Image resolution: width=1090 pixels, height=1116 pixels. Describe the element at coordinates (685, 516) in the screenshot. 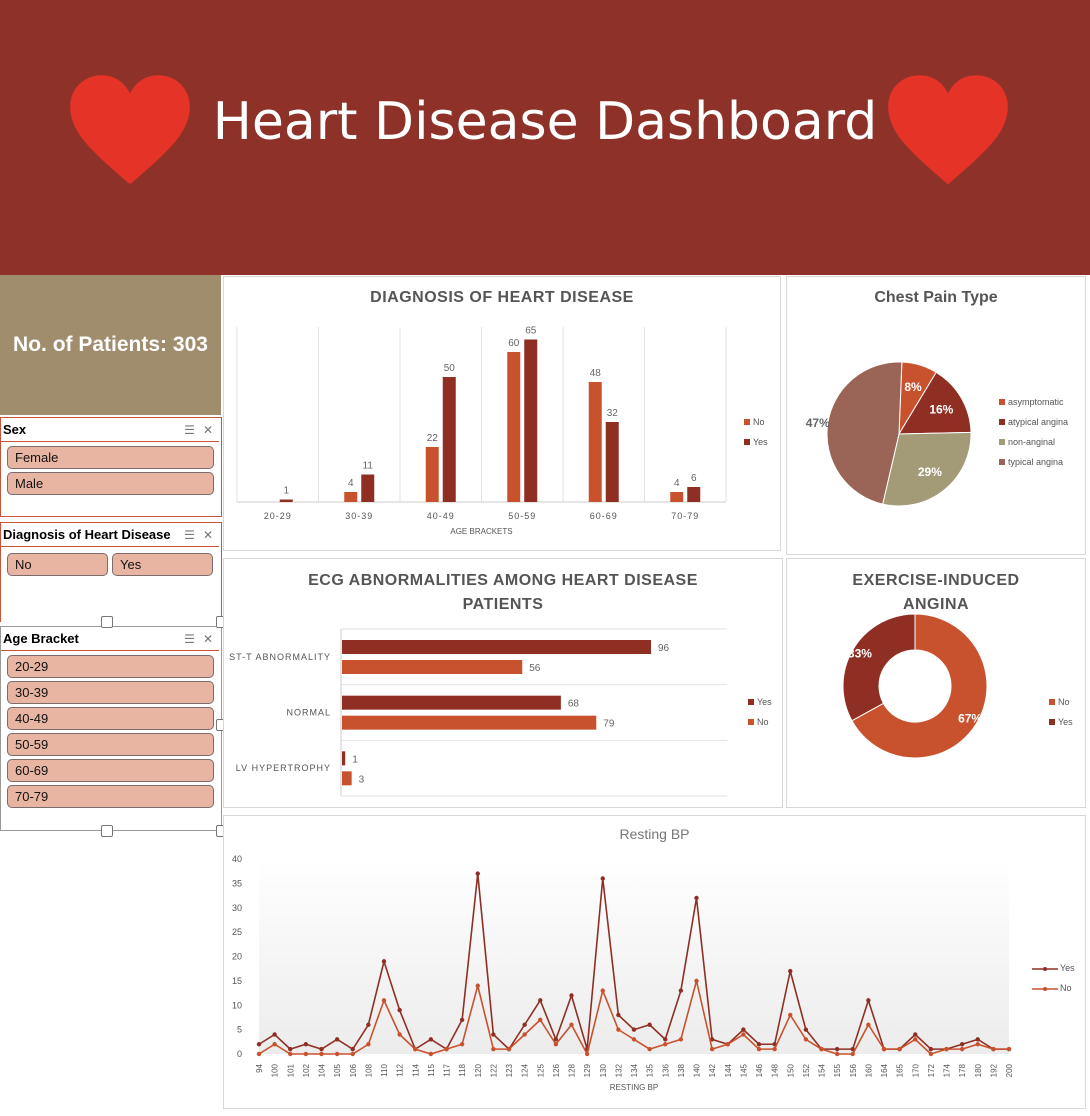

I see `x-tick-label: 70-79` at that location.